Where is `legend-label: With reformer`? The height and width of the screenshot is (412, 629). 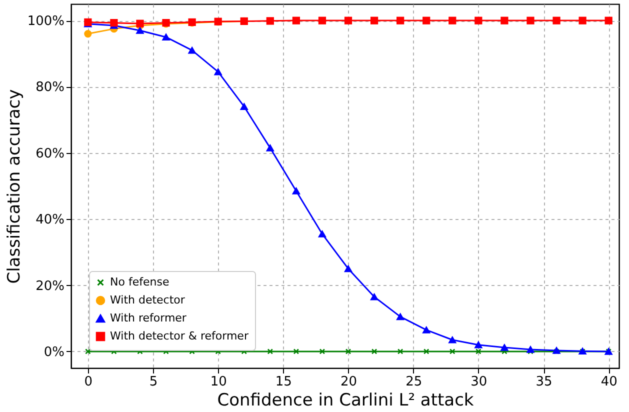
legend-label: With reformer is located at coordinates (148, 318).